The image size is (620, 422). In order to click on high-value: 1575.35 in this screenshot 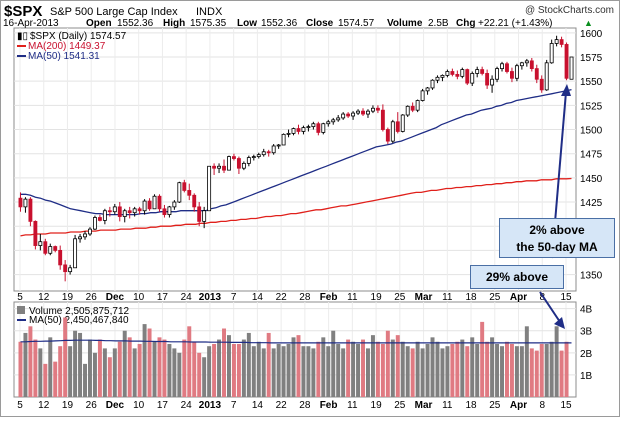, I will do `click(208, 23)`.